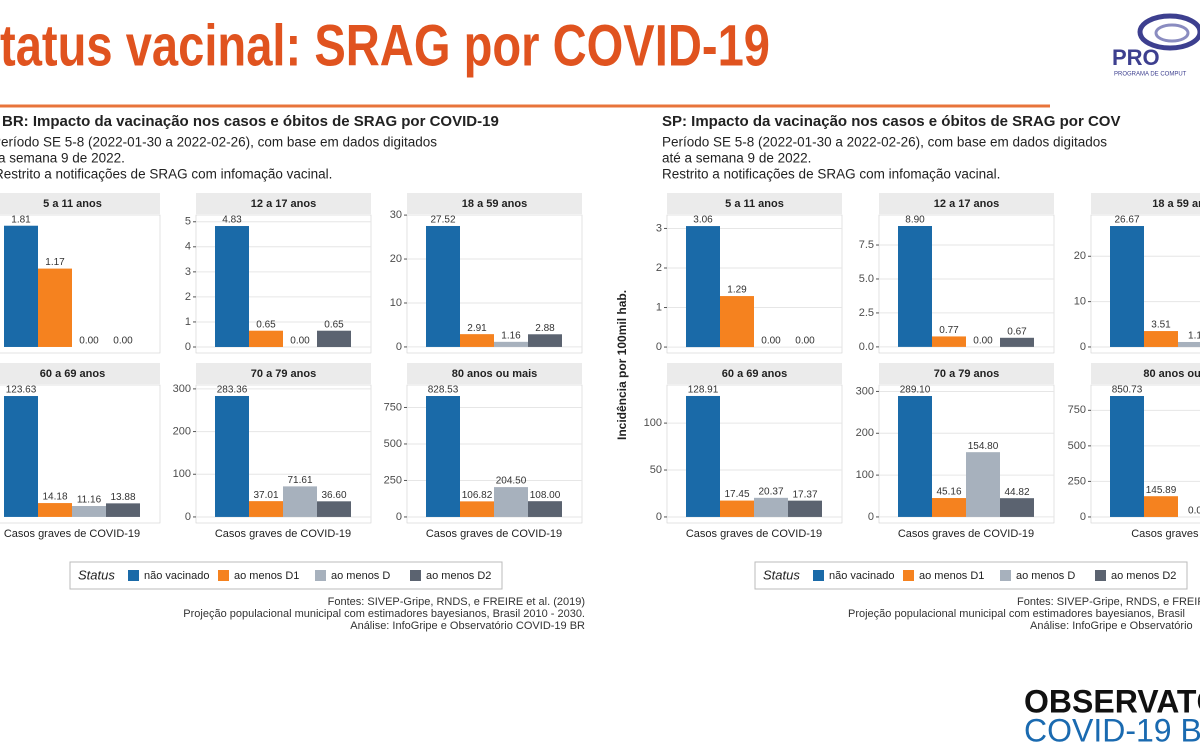 The width and height of the screenshot is (1200, 750). What do you see at coordinates (54, 497) in the screenshot?
I see `value-label: 14.18` at bounding box center [54, 497].